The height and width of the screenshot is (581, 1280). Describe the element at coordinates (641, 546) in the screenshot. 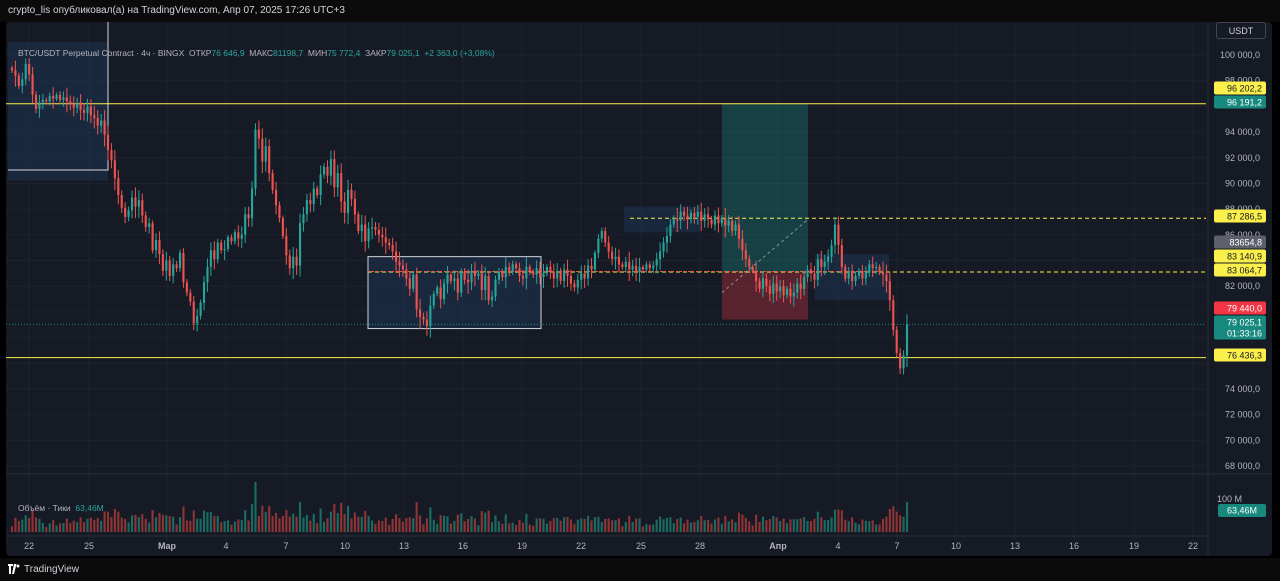

I see `time-label: 25` at that location.